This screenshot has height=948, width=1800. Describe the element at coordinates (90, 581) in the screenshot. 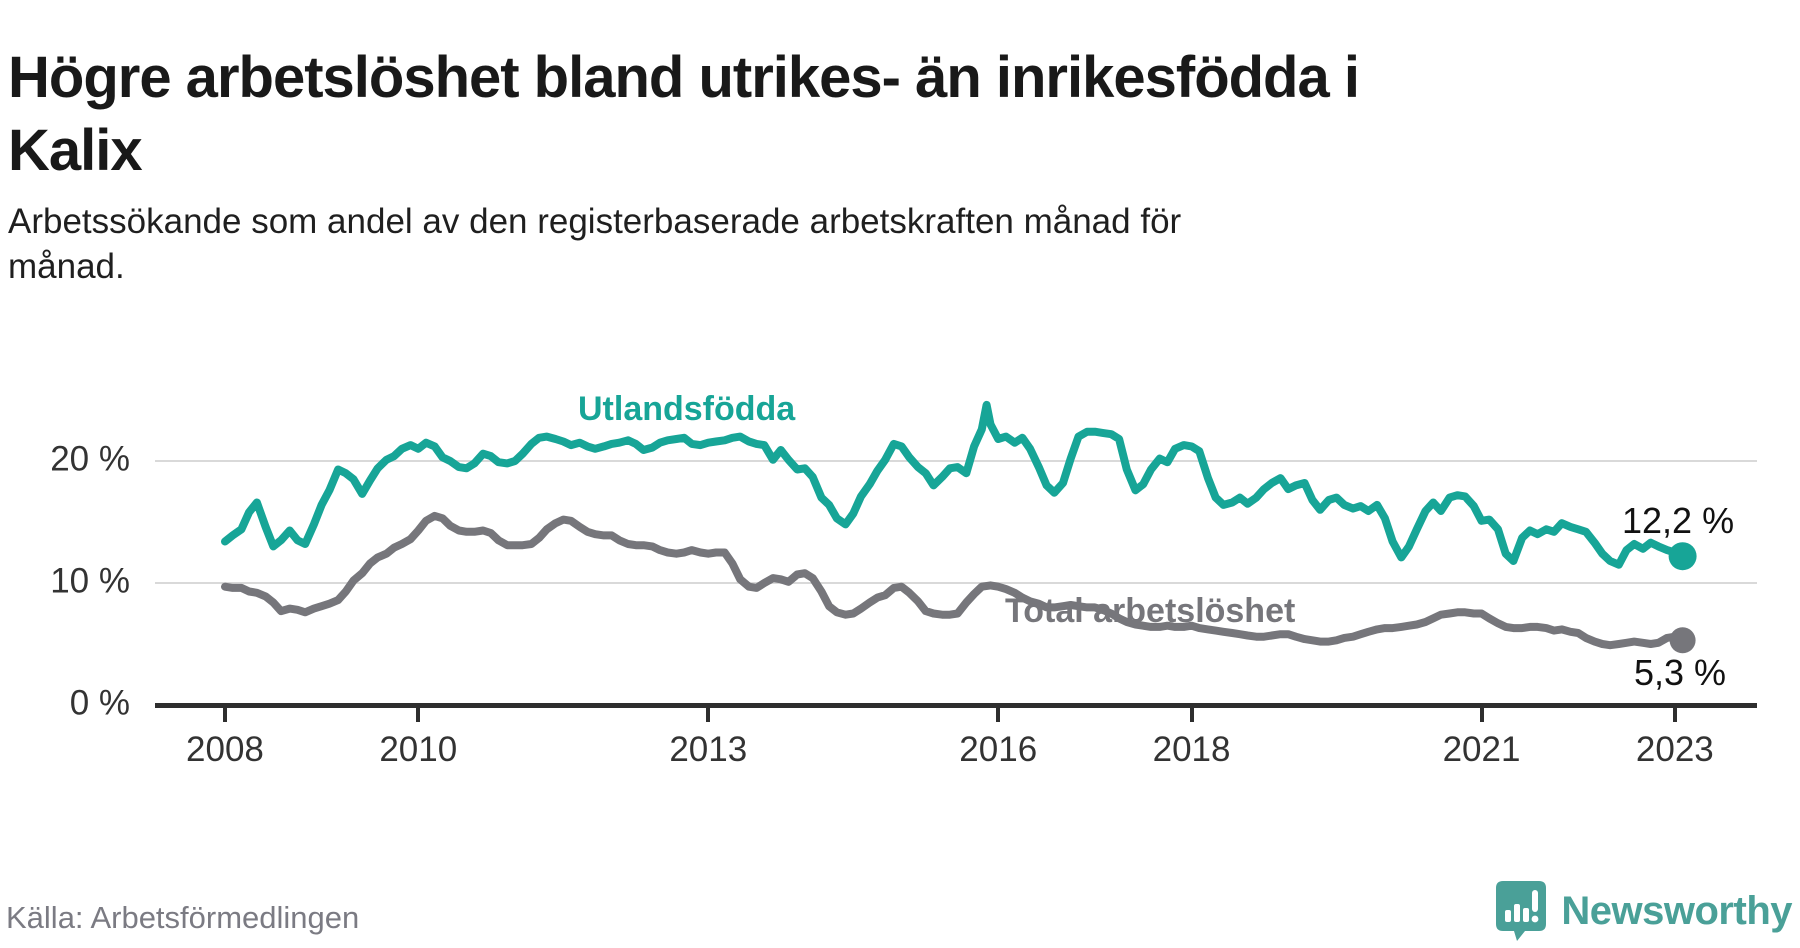

I see `y-tick-label-10: 10 %` at that location.